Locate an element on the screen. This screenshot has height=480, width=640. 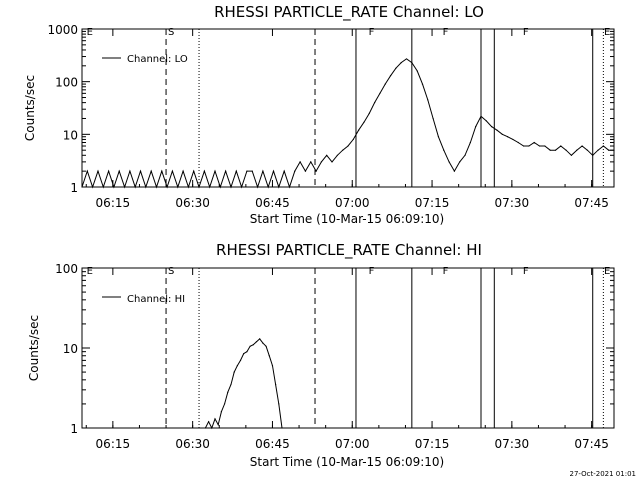
lo-x-tick-label: 07:15 is located at coordinates (432, 203).